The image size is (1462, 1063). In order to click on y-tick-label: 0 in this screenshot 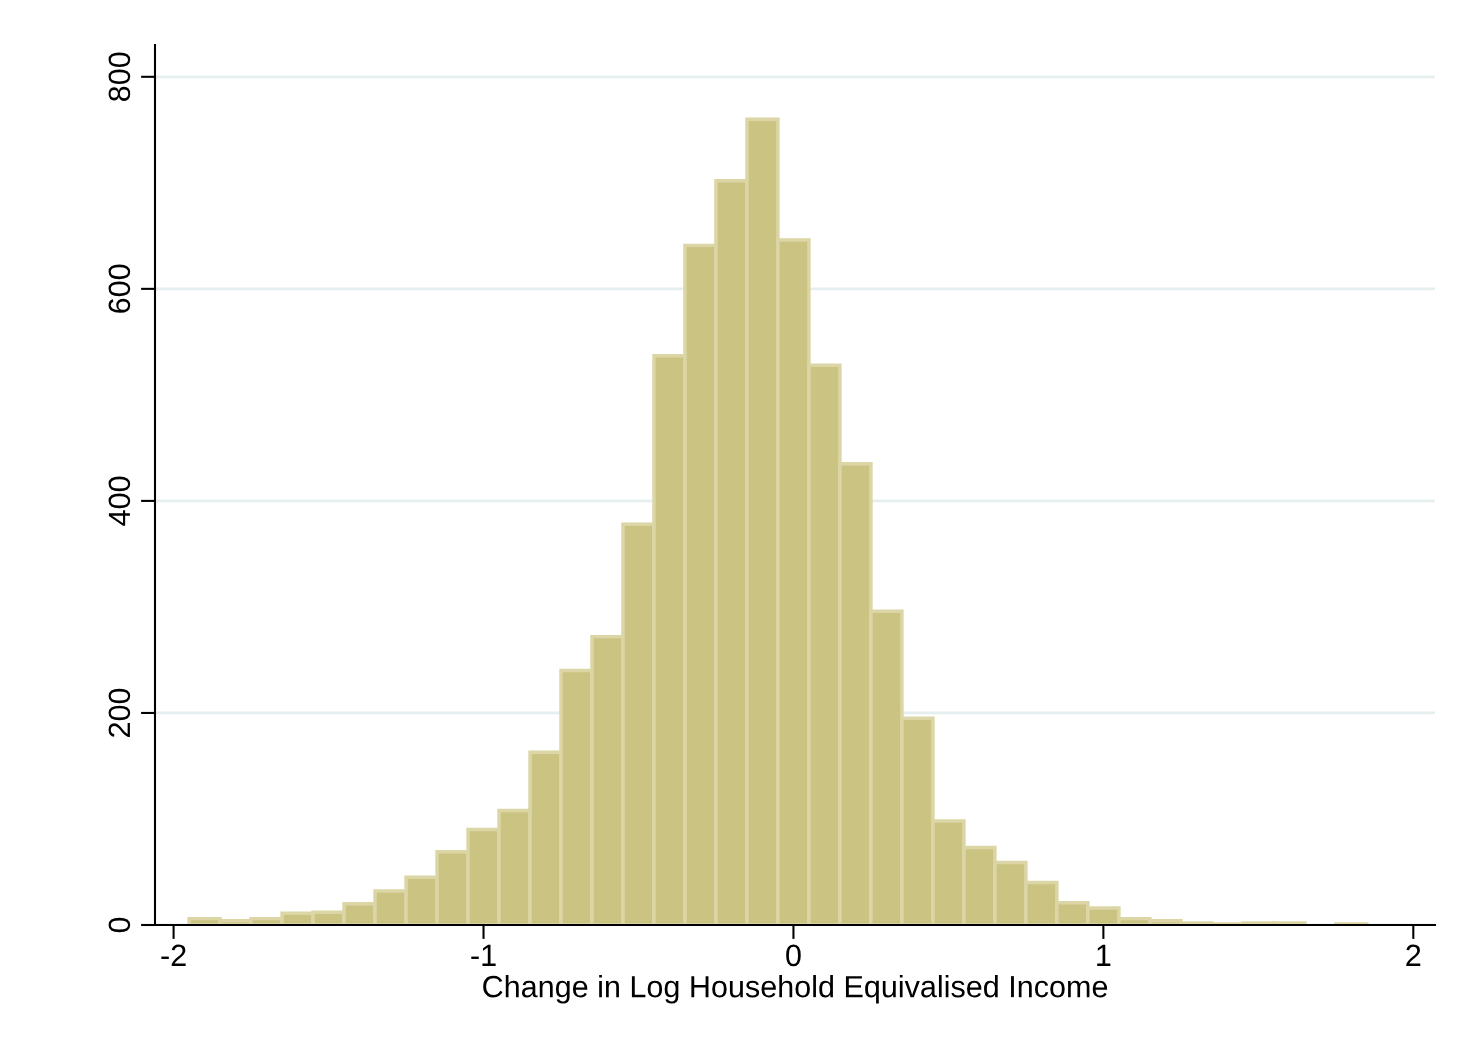, I will do `click(119, 925)`.